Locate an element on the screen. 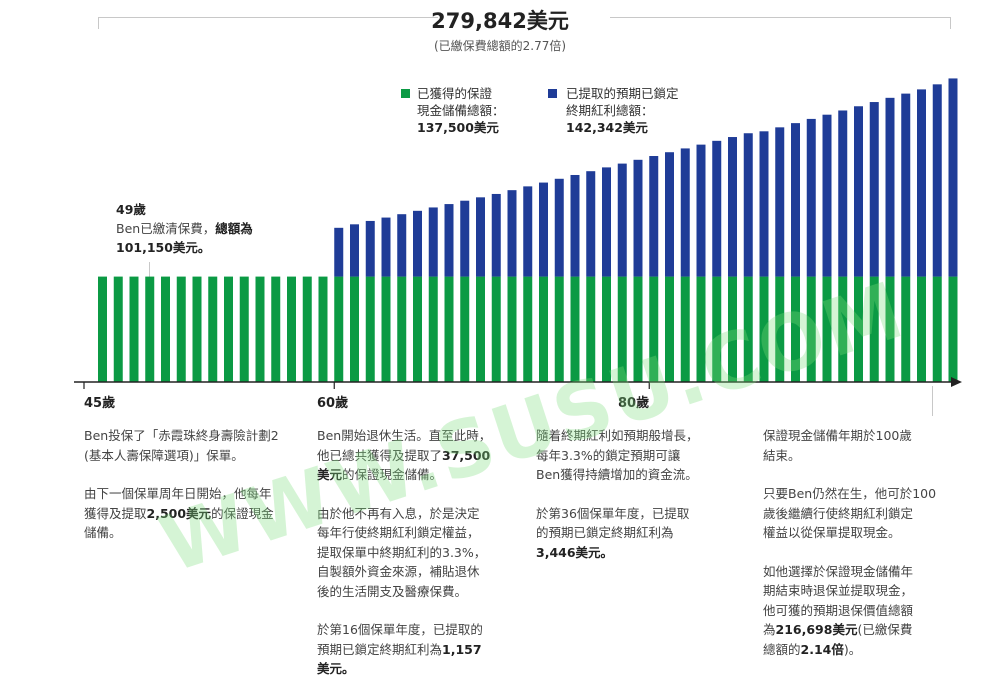 Image resolution: width=1000 pixels, height=689 pixels. annotation-49-line2: 101,150美元。 is located at coordinates (163, 247).